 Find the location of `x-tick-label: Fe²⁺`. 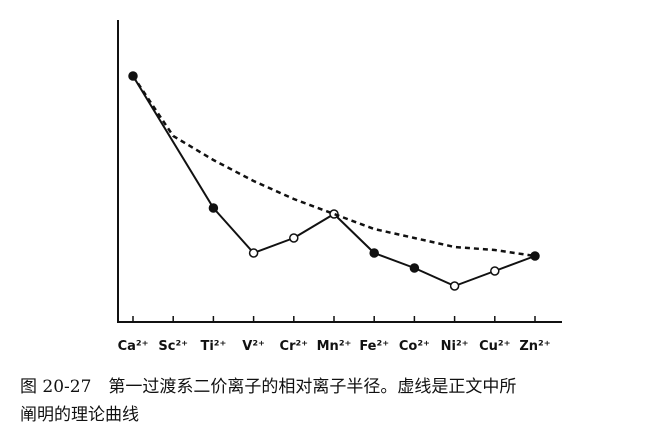

x-tick-label: Fe²⁺ is located at coordinates (374, 346).